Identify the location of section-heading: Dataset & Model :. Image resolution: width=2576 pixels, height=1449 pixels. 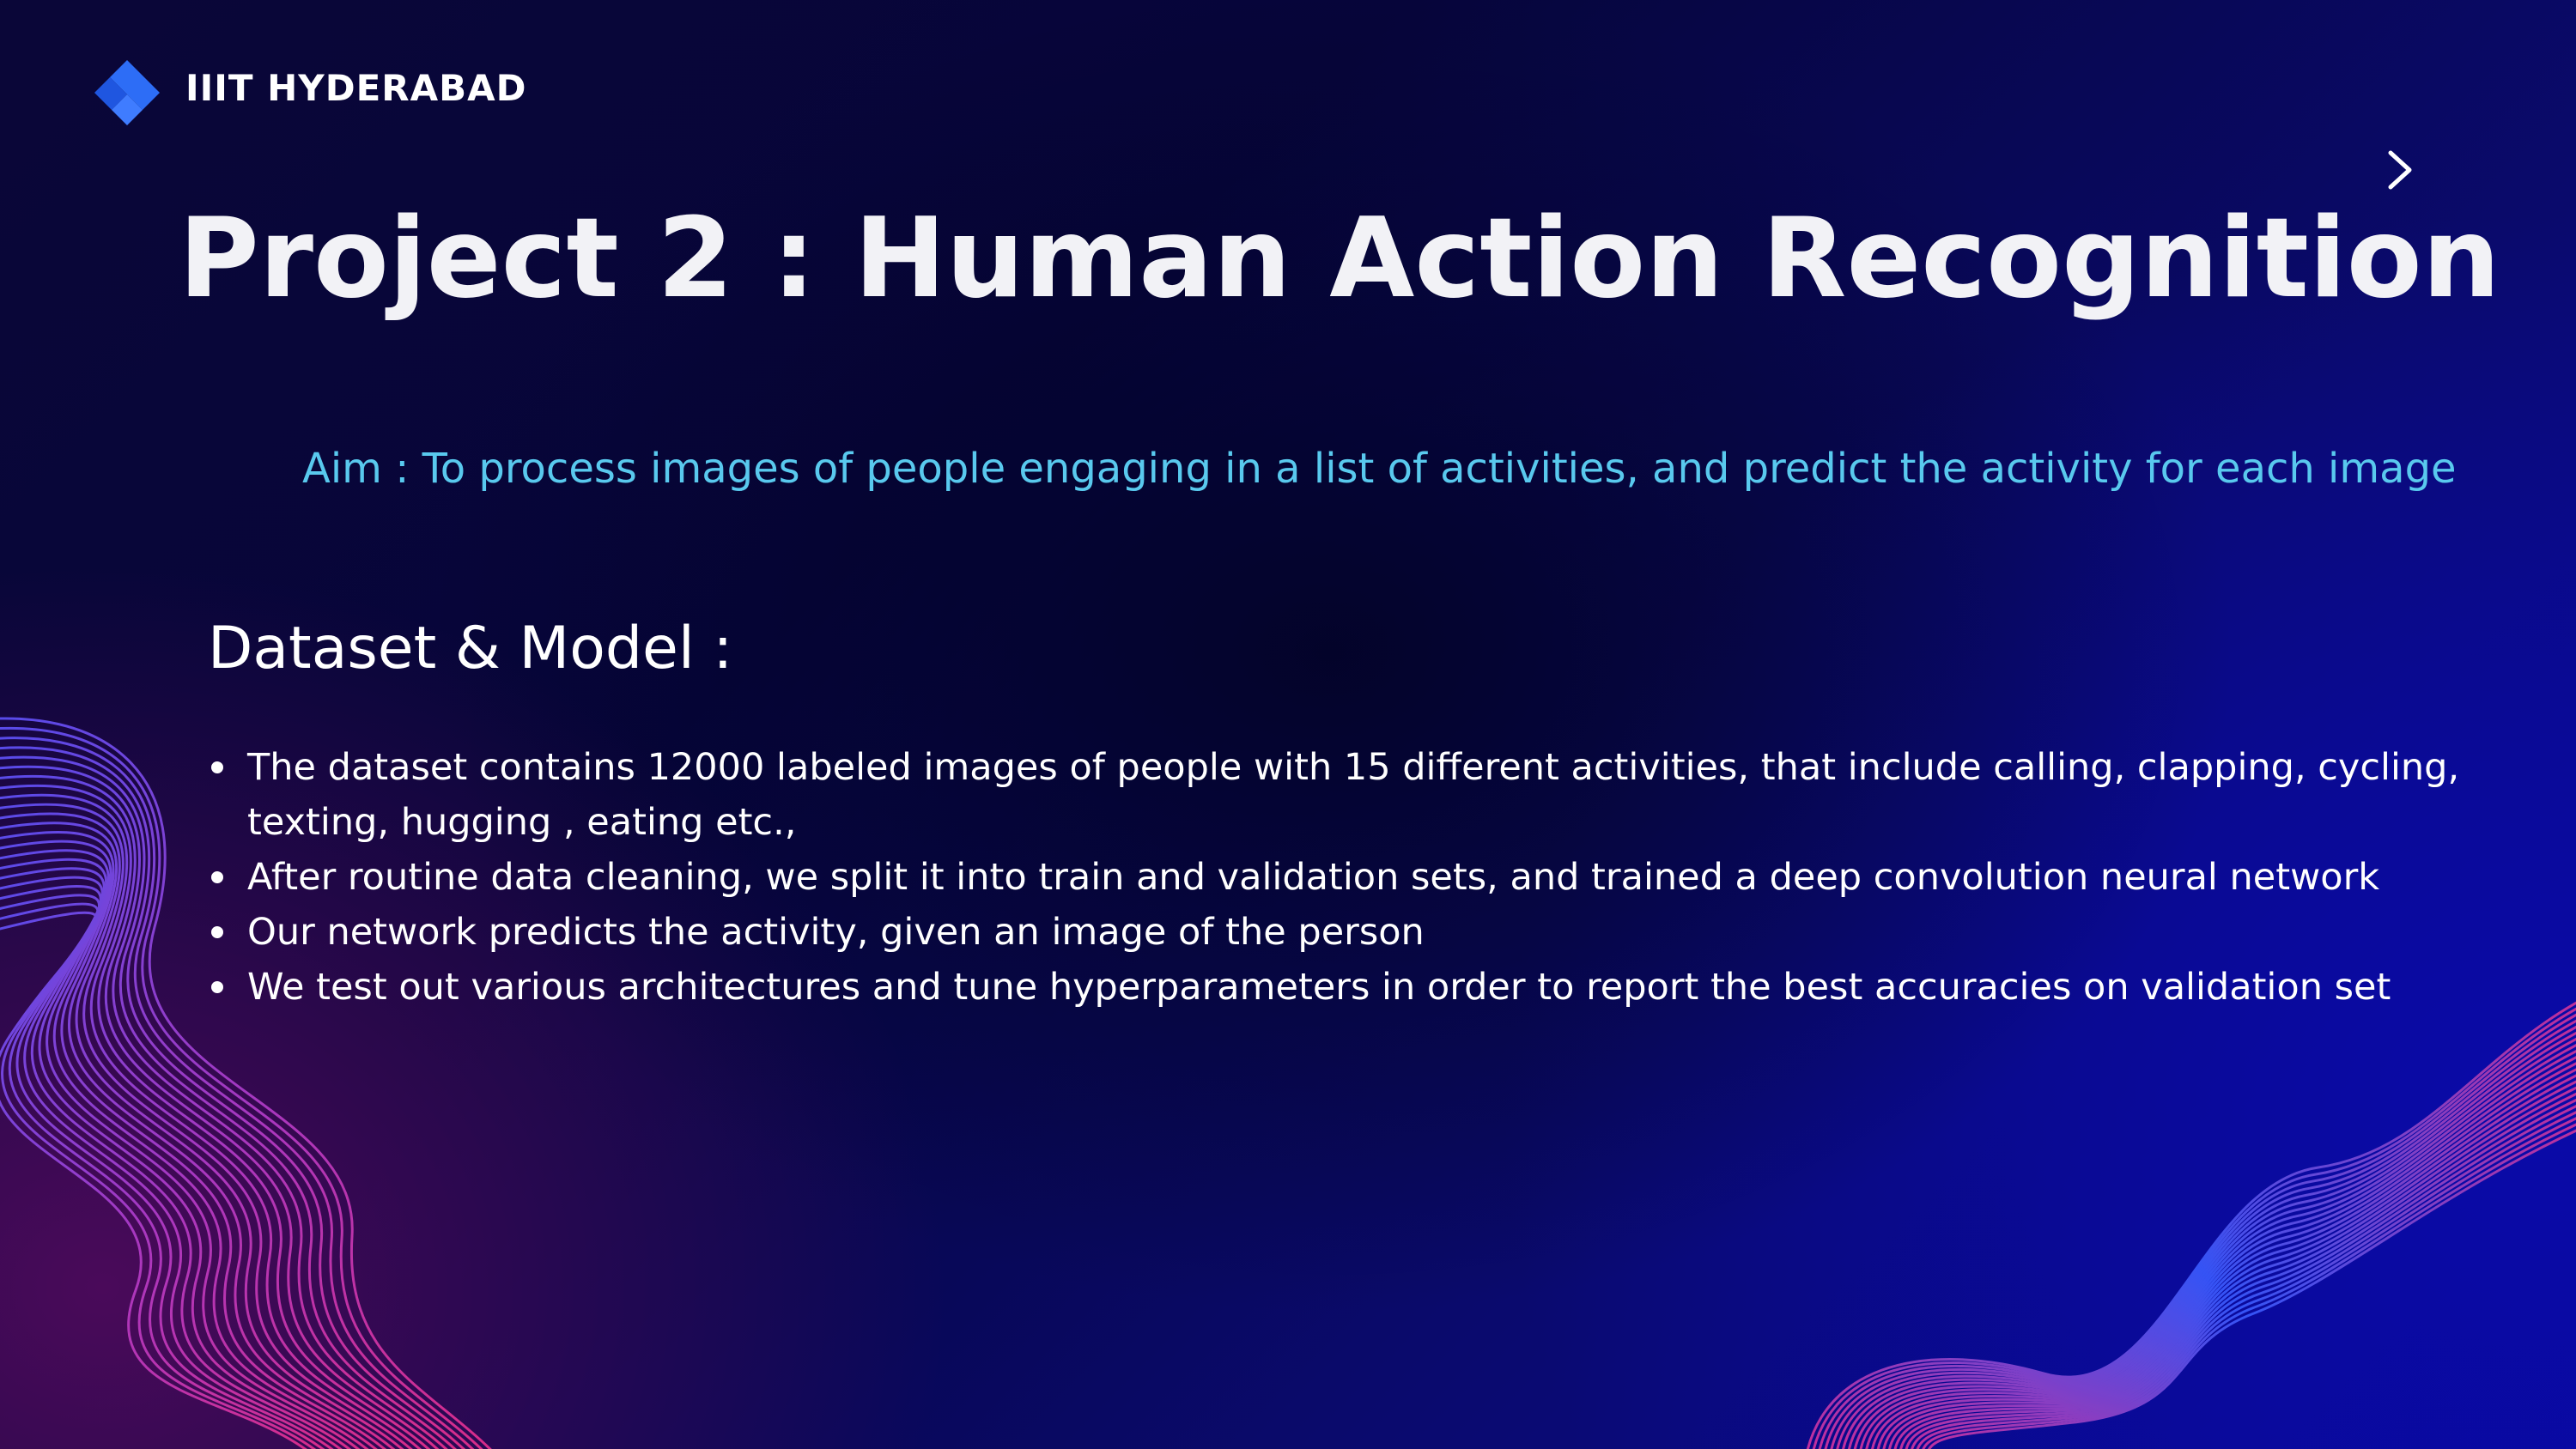
(470, 648).